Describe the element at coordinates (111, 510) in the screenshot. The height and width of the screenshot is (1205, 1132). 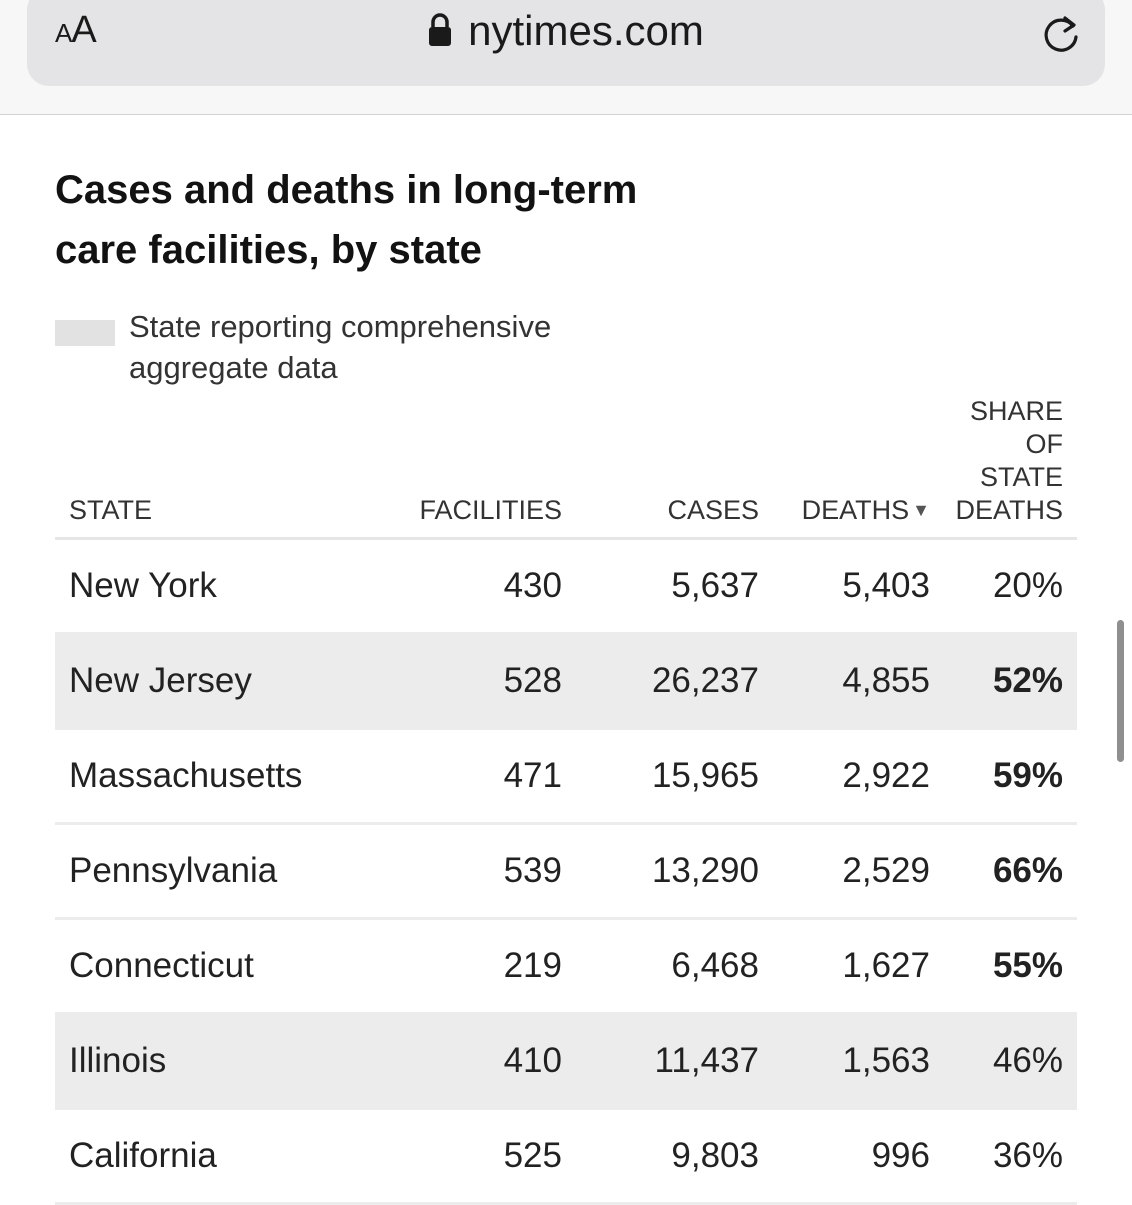
I see `header-state: State` at that location.